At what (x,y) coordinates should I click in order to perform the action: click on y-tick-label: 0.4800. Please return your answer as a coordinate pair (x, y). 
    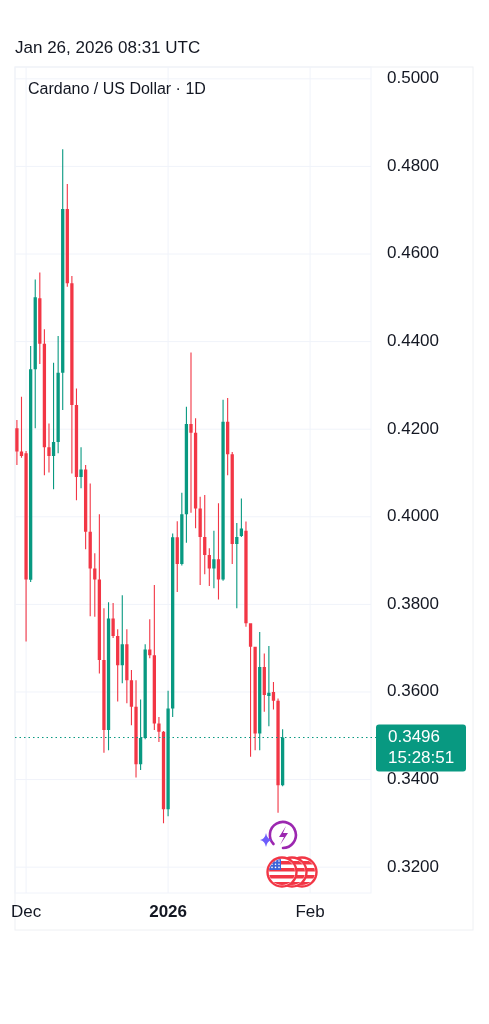
    Looking at the image, I should click on (413, 165).